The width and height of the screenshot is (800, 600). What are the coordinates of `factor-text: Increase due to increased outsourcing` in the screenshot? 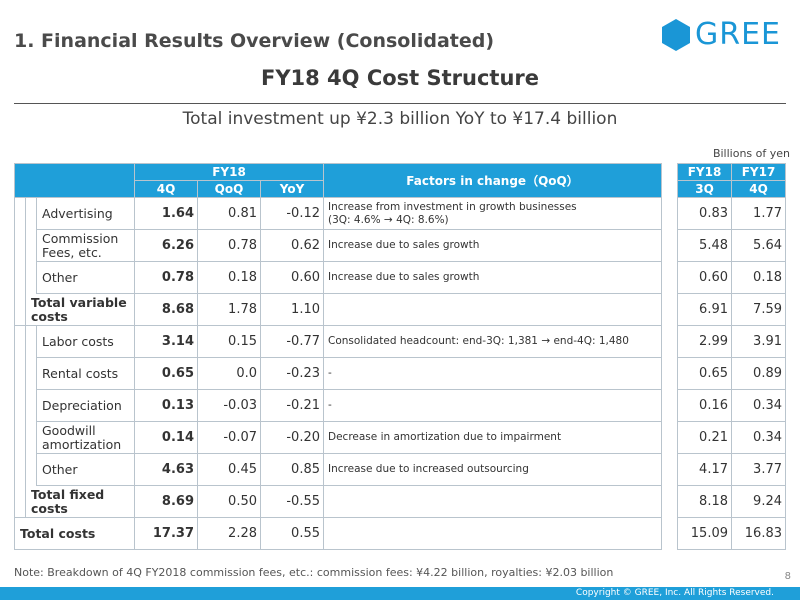 It's located at (492, 469).